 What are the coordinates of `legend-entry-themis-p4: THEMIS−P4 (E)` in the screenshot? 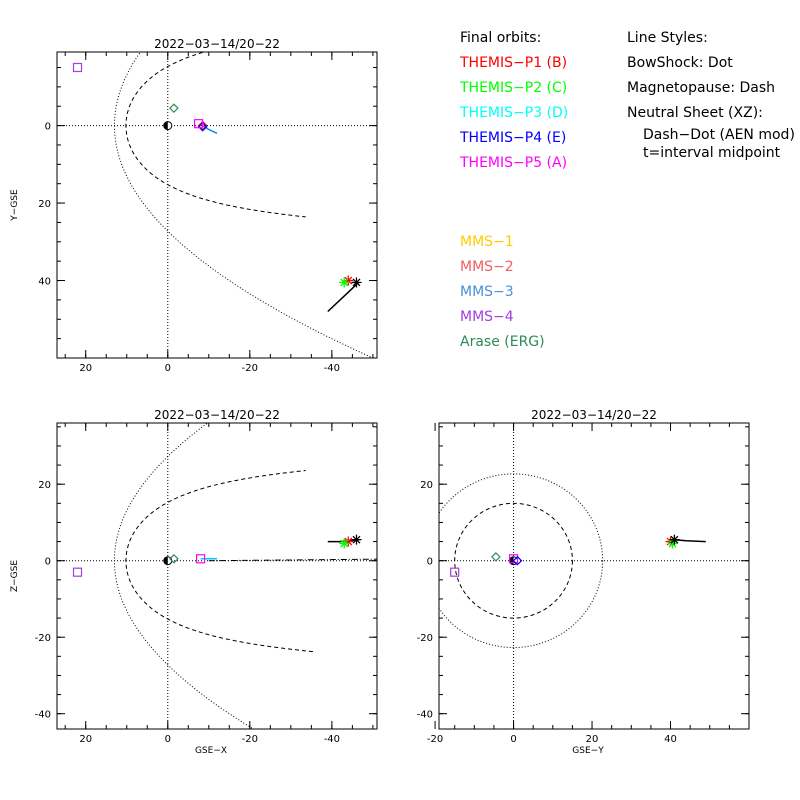 It's located at (513, 138).